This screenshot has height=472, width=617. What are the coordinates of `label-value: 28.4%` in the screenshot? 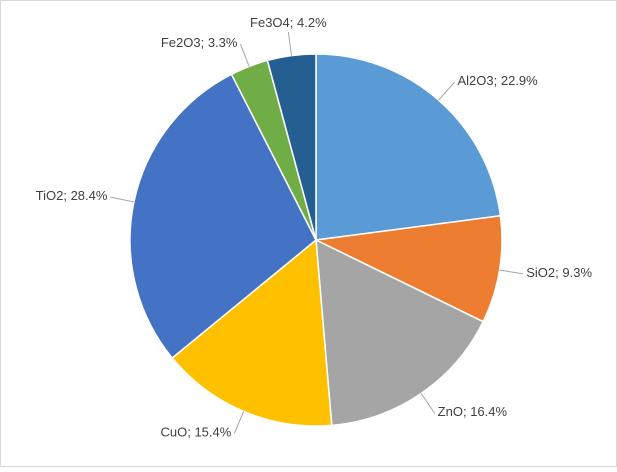 It's located at (89, 195).